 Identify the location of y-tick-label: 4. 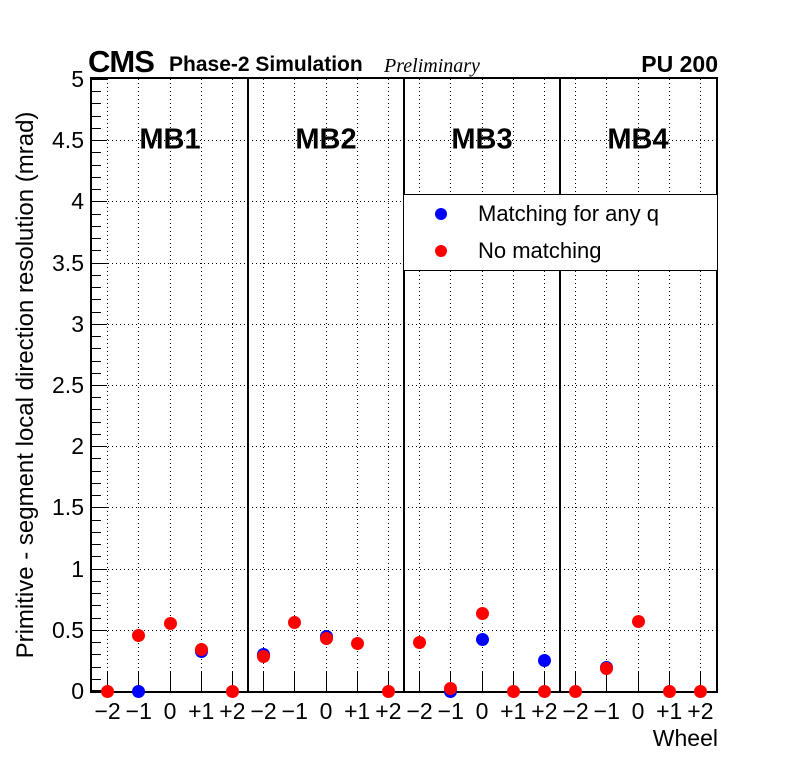
(77, 201).